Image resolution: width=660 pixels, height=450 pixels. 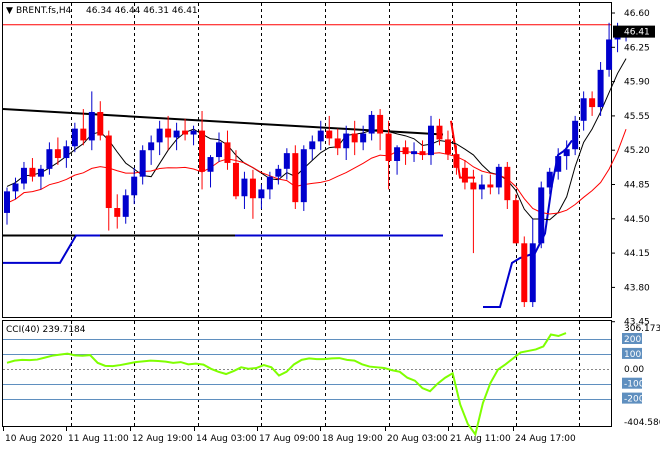 I want to click on cci-level-label: 100, so click(x=632, y=355).